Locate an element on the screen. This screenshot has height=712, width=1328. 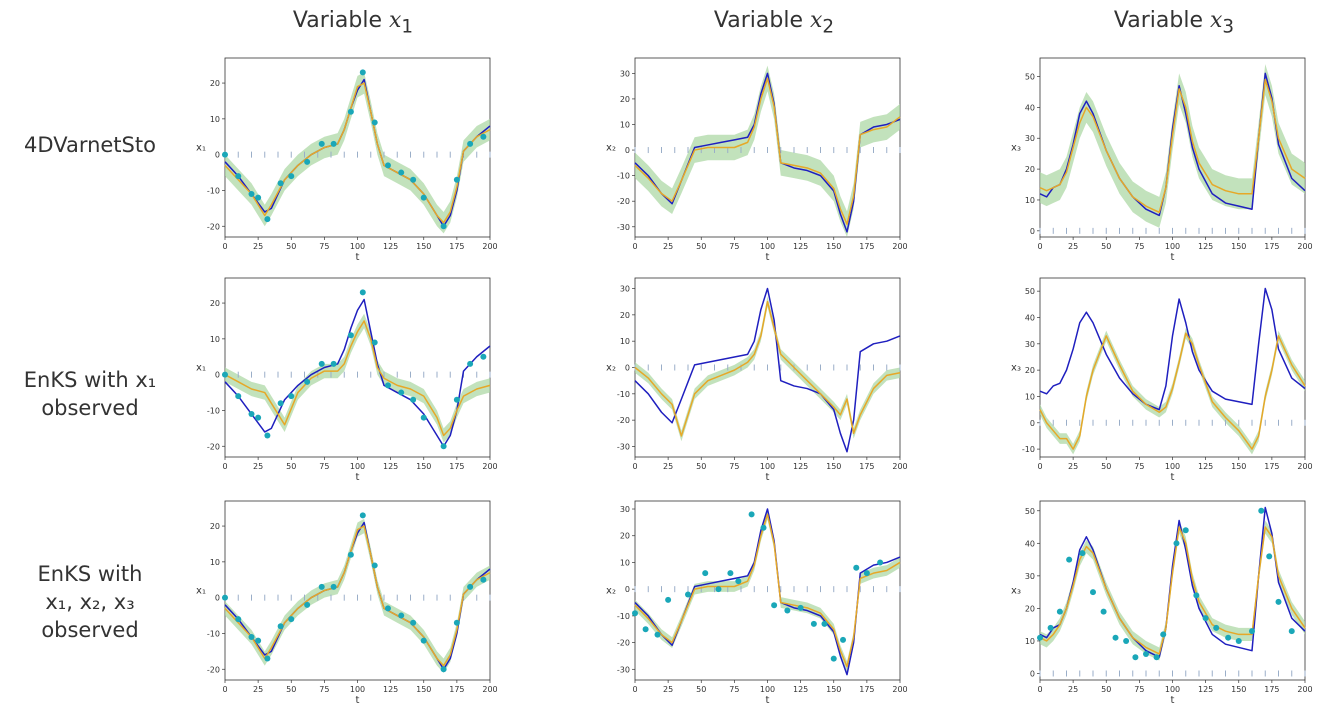
y-tick-label: 50 is located at coordinates (1030, 77).